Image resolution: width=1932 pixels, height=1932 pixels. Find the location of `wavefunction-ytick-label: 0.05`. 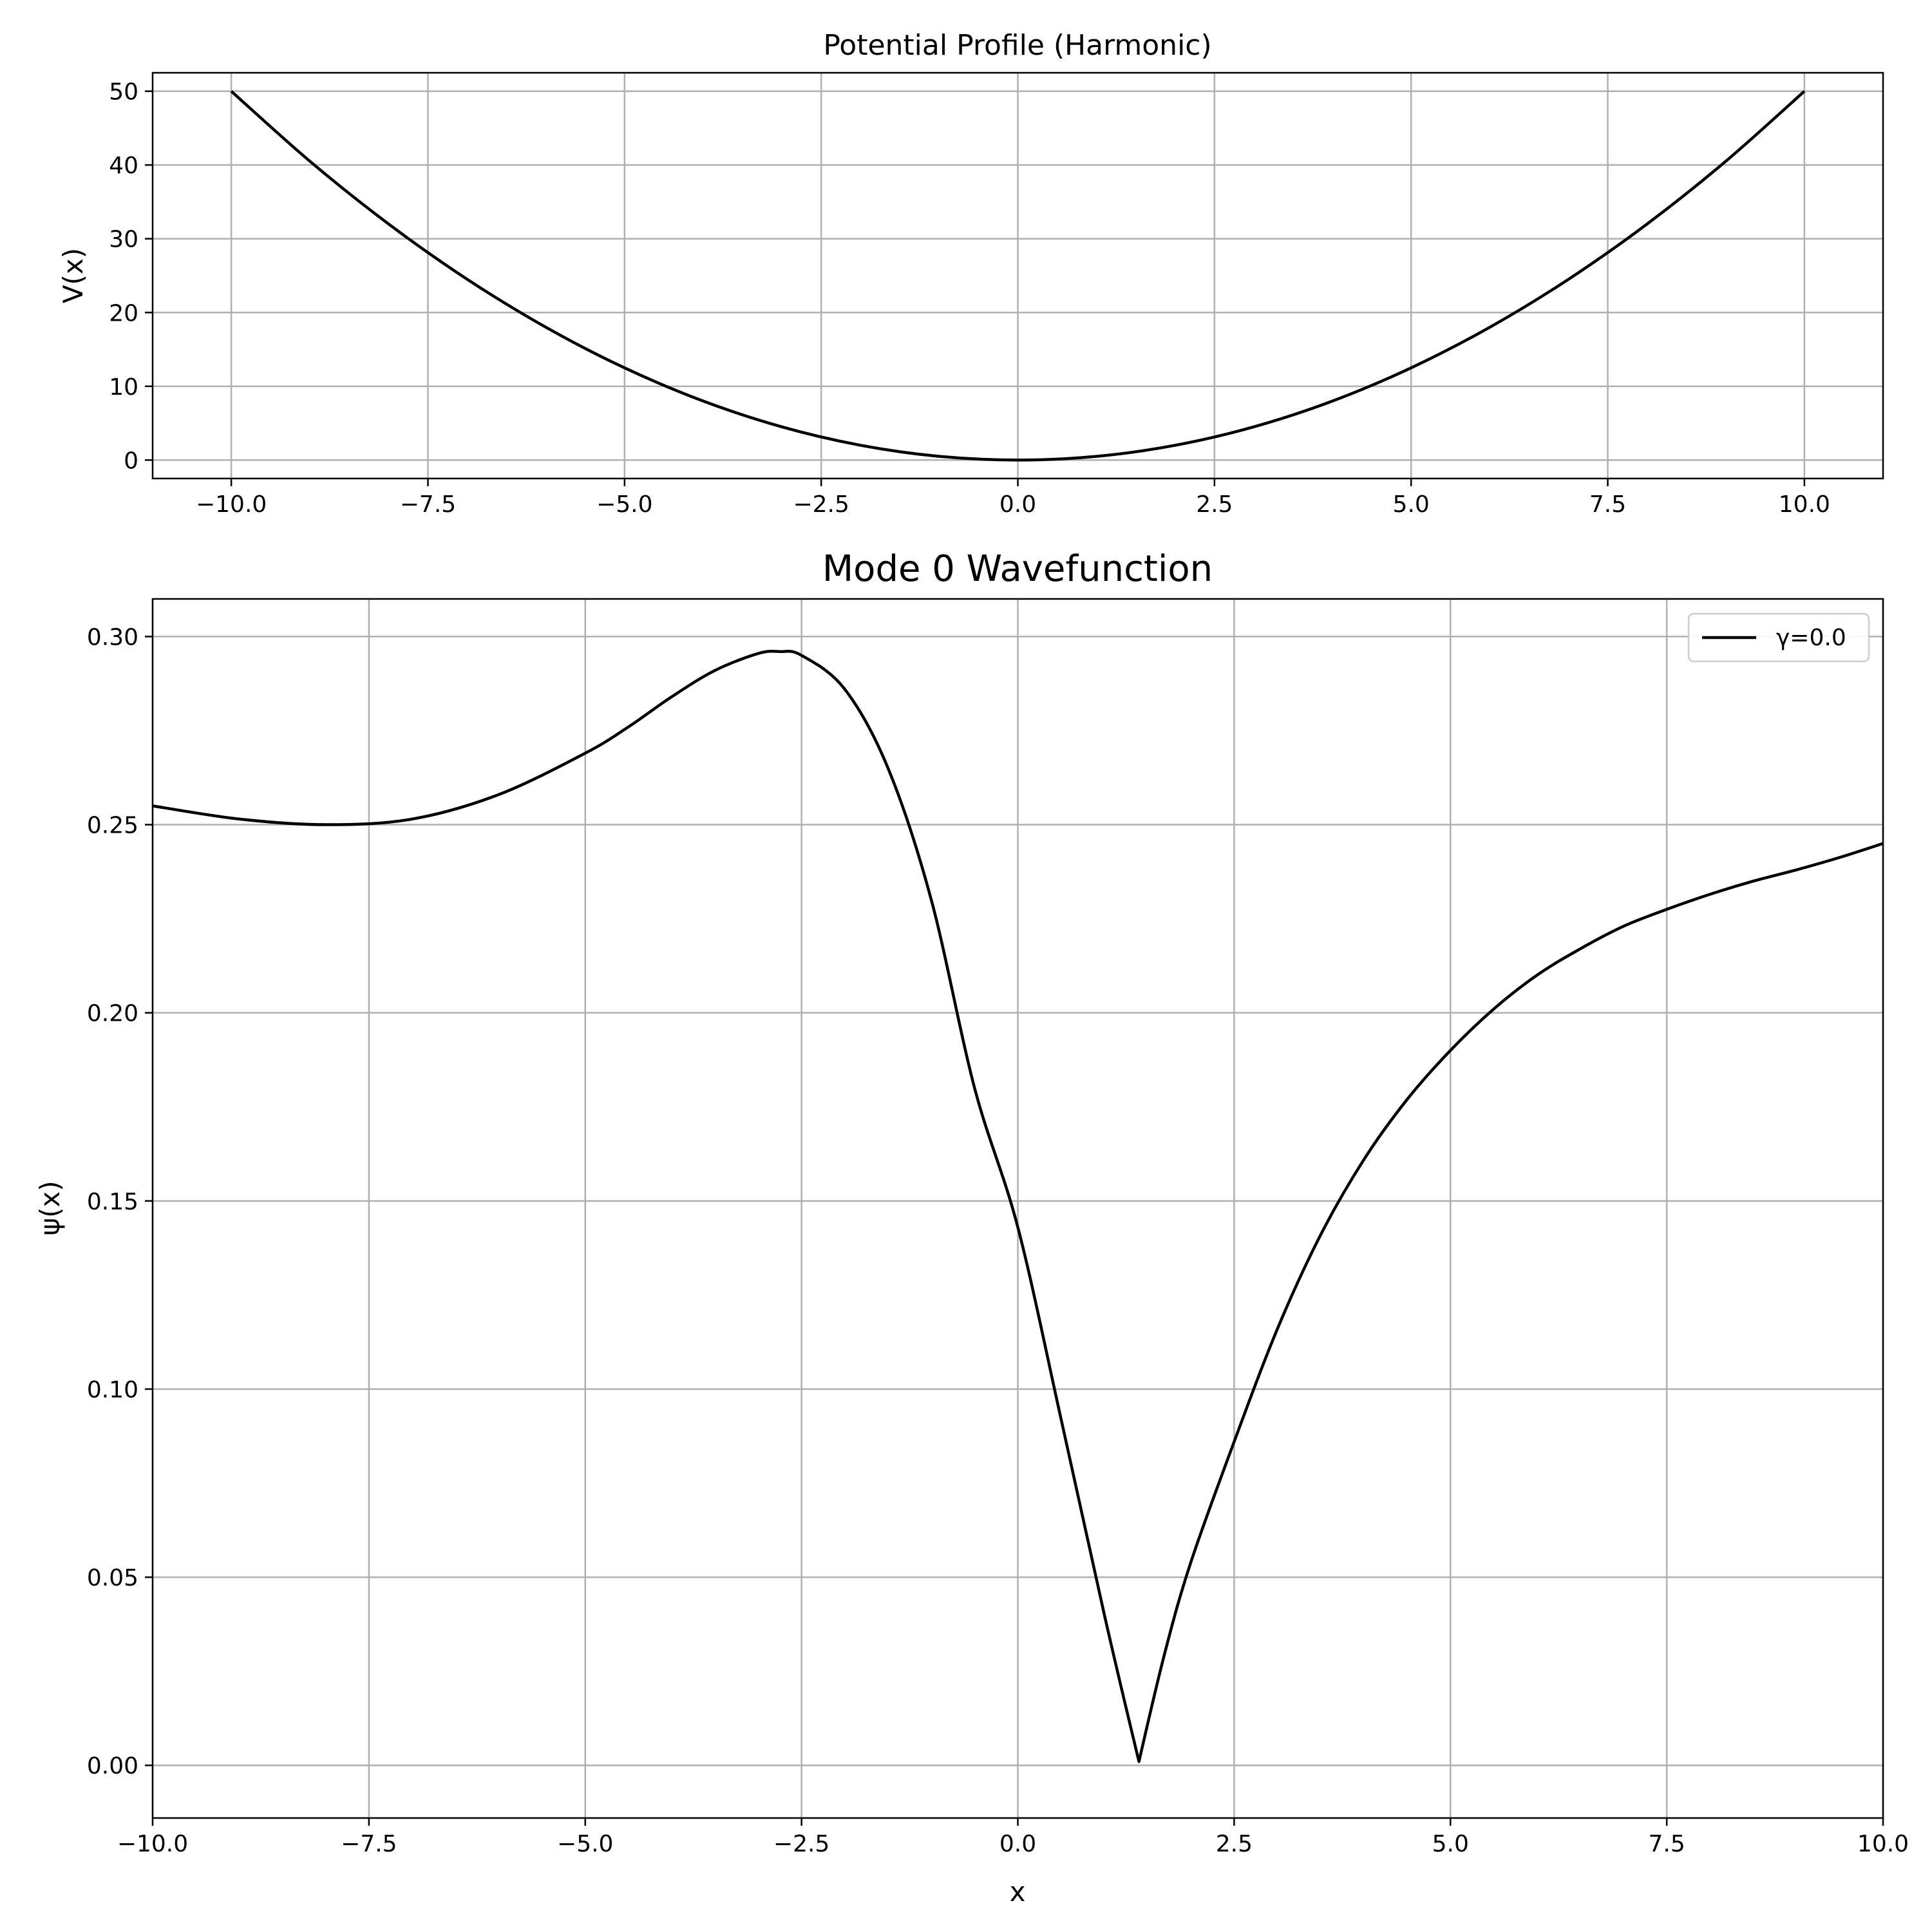

wavefunction-ytick-label: 0.05 is located at coordinates (112, 1578).